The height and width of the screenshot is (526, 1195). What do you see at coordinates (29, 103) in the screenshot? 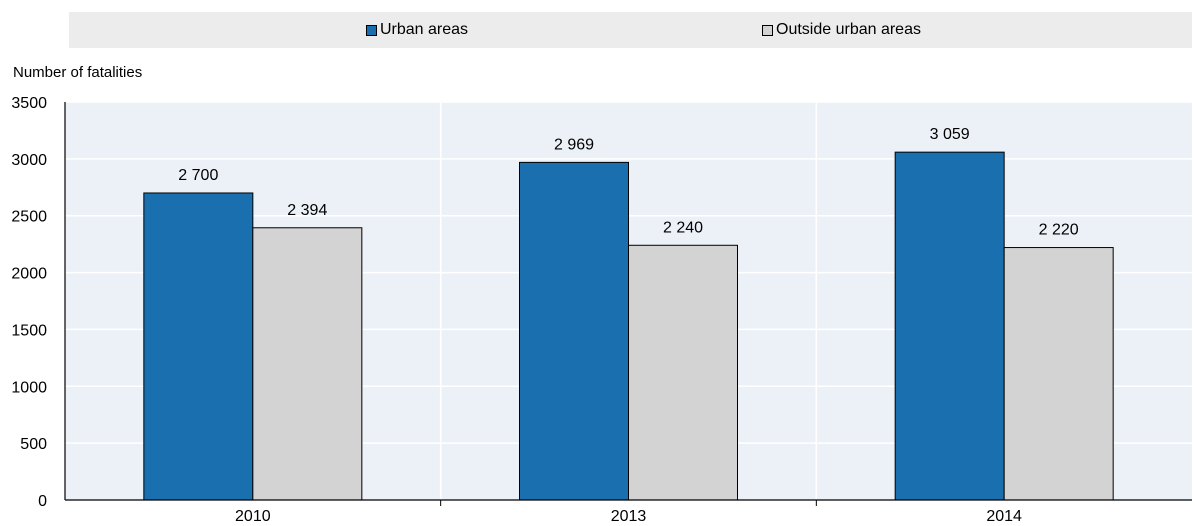
I see `y-tick-label: 3500` at bounding box center [29, 103].